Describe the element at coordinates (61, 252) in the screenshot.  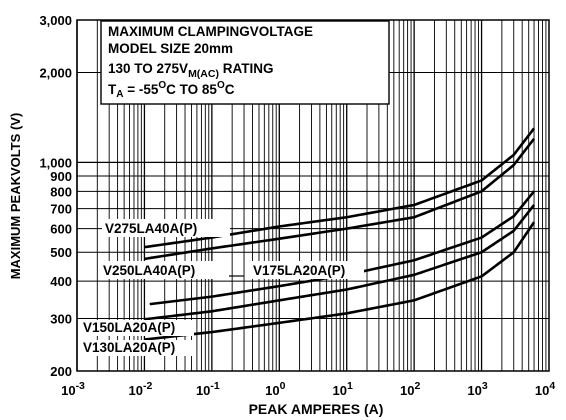
I see `y-tick-label: 500` at that location.